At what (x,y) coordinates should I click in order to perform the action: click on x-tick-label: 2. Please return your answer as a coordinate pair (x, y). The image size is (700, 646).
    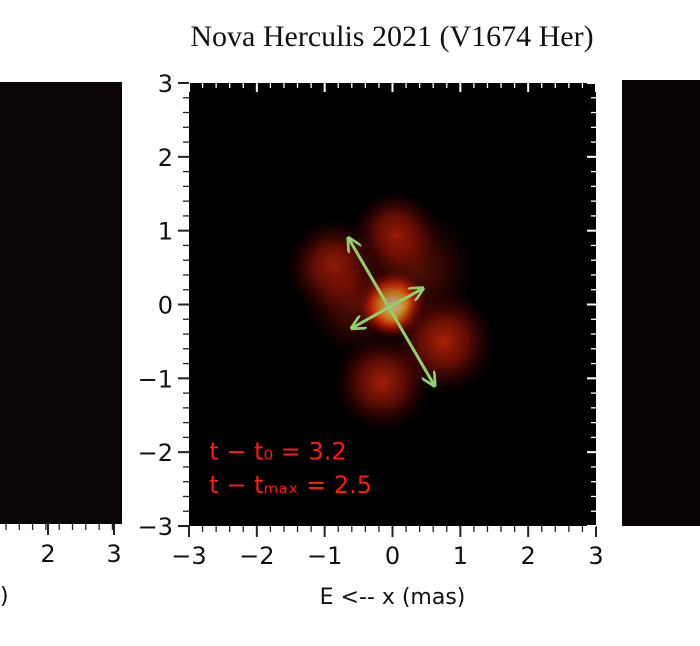
    Looking at the image, I should click on (528, 556).